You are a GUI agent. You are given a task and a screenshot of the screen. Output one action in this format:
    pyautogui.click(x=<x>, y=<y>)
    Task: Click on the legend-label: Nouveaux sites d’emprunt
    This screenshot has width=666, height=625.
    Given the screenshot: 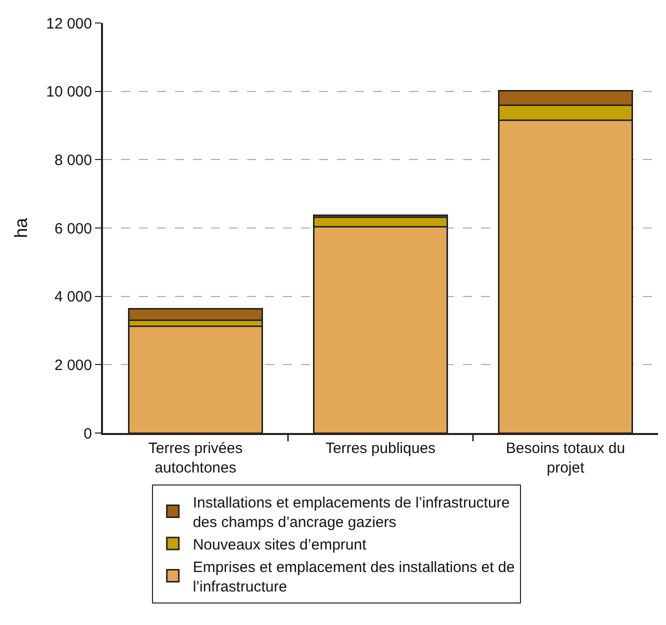 What is the action you would take?
    pyautogui.click(x=280, y=545)
    